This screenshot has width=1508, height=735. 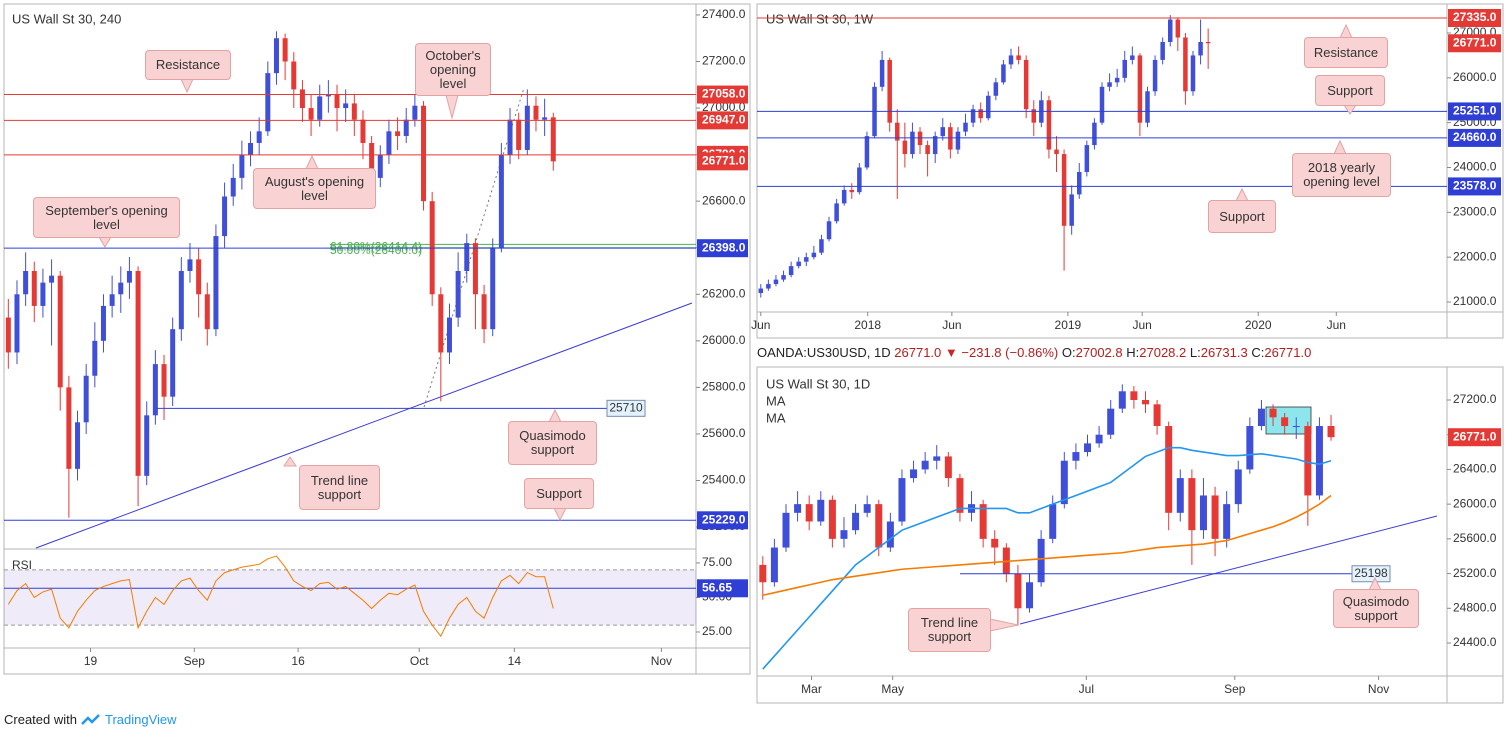 I want to click on ohlc-label: O:, so click(x=1068, y=352).